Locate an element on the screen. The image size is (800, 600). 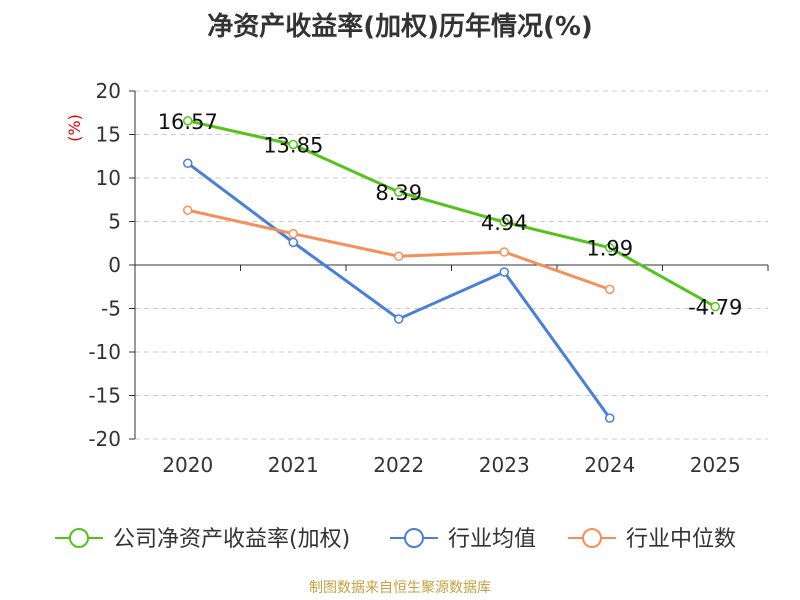
data-label: 1.99 is located at coordinates (609, 249).